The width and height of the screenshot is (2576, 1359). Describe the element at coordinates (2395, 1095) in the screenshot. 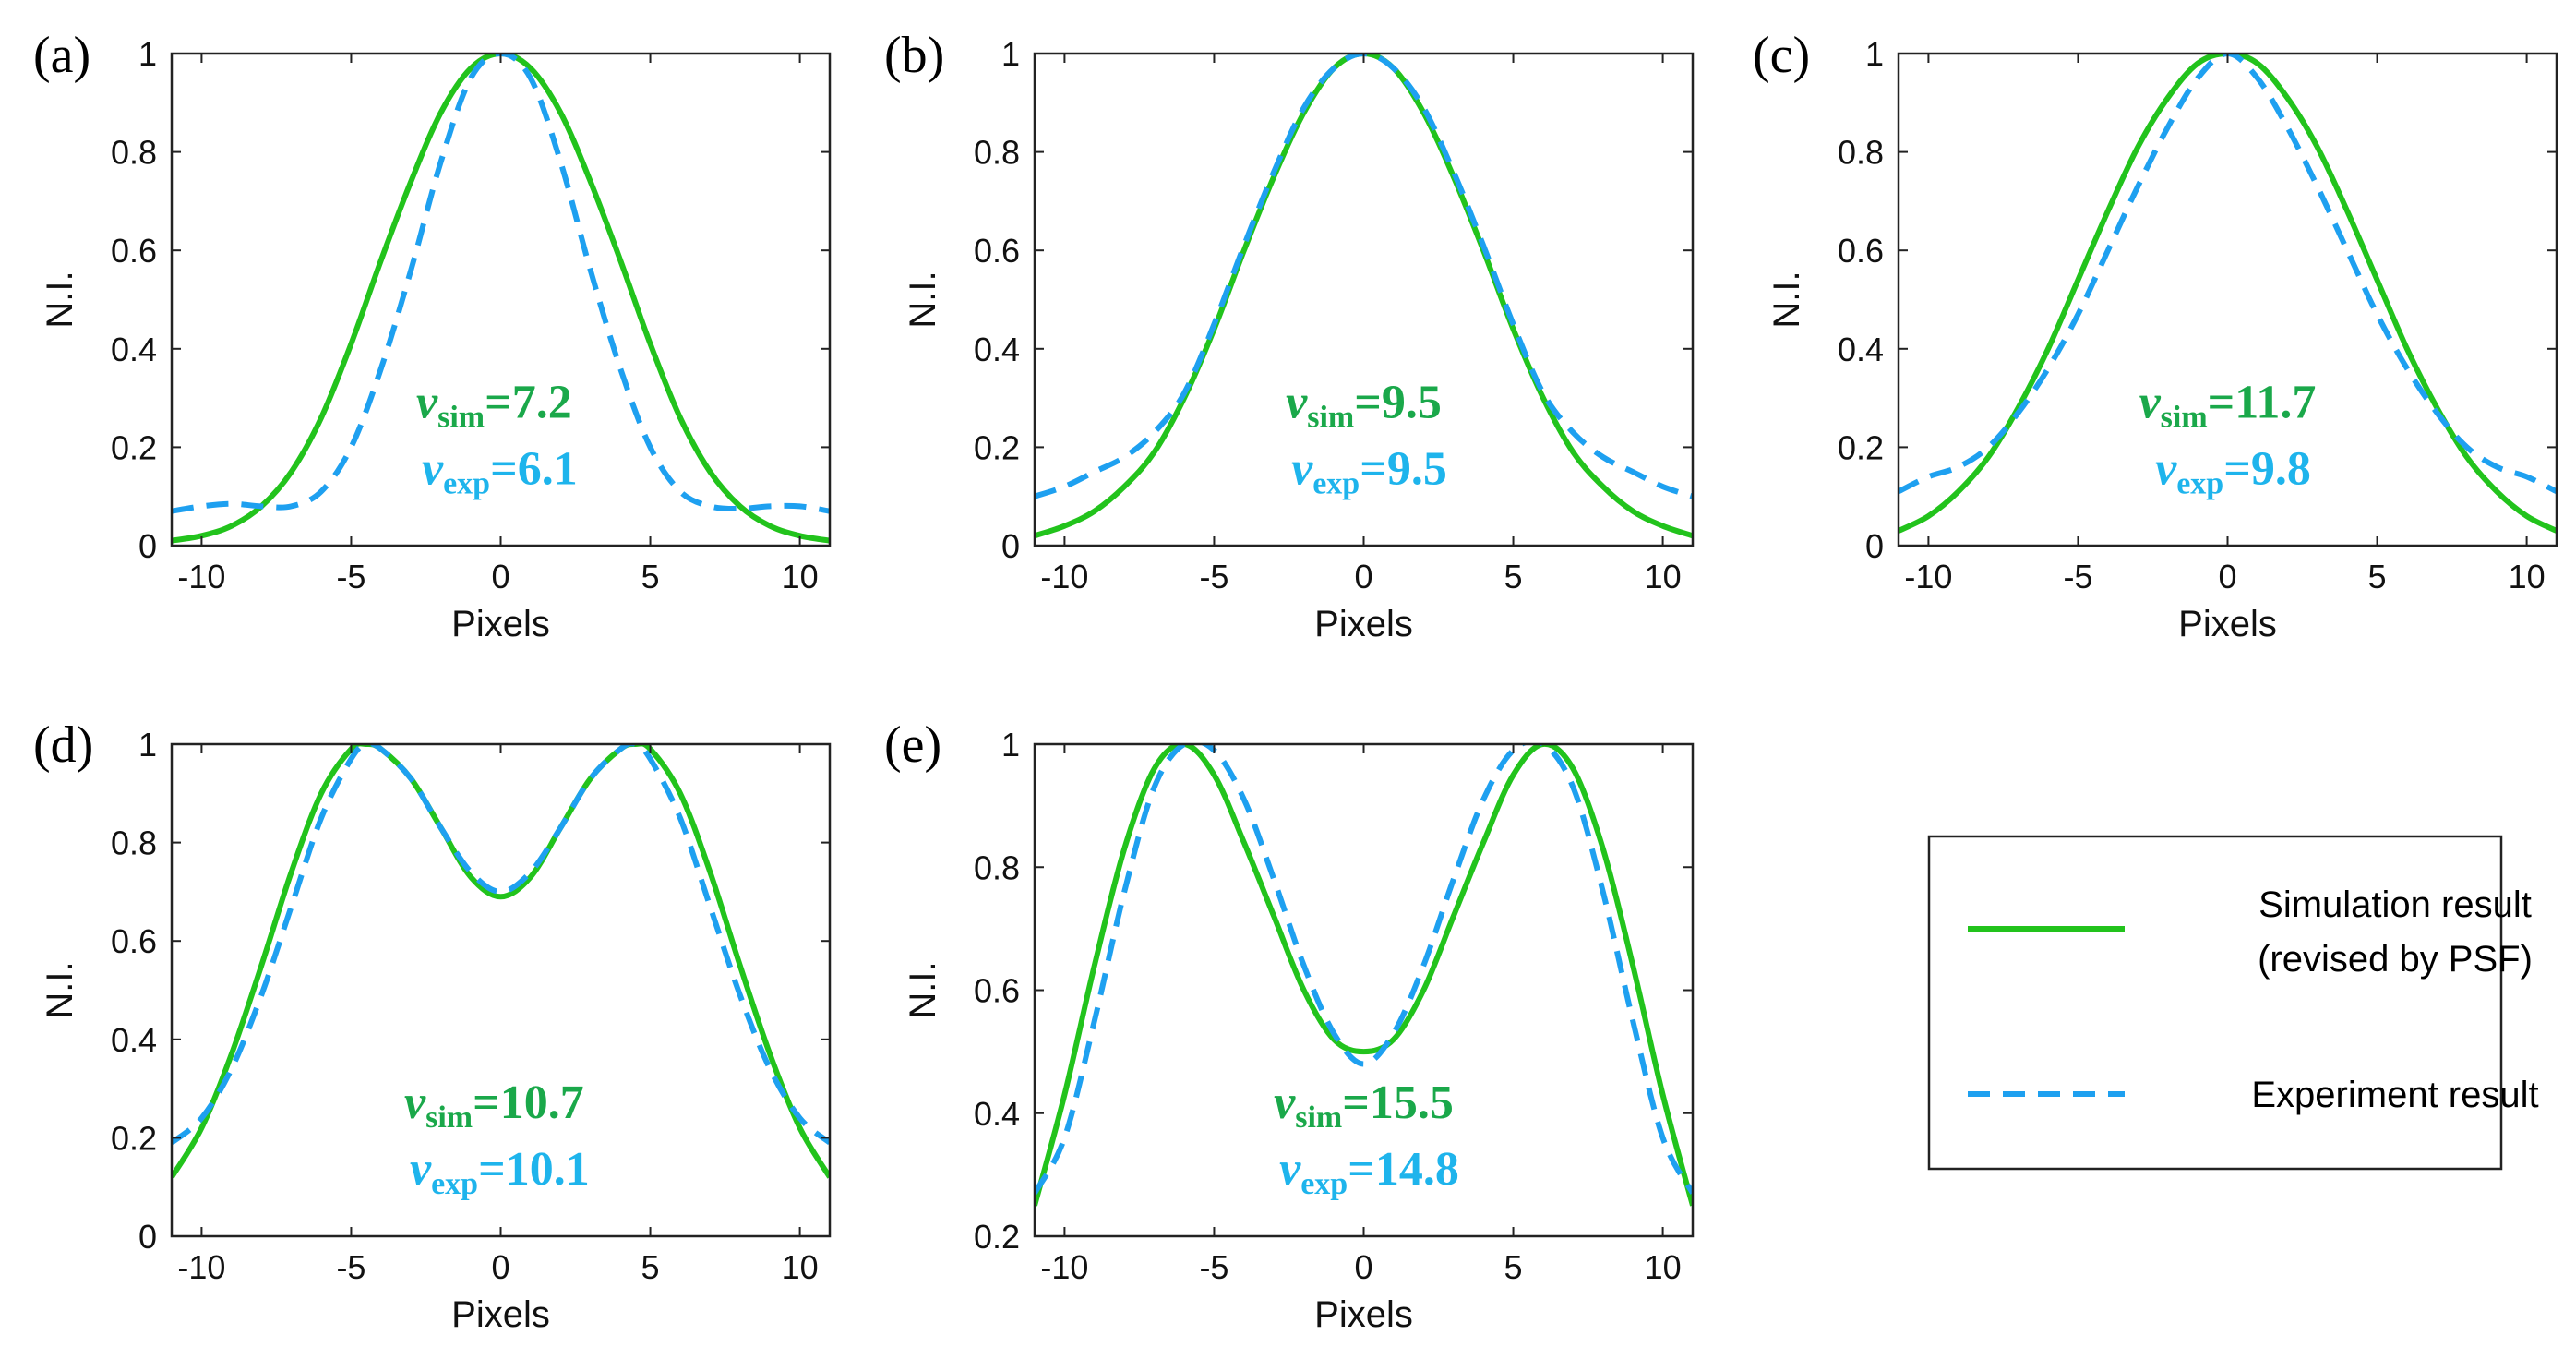

I see `legend-exp-label: Experiment result` at that location.